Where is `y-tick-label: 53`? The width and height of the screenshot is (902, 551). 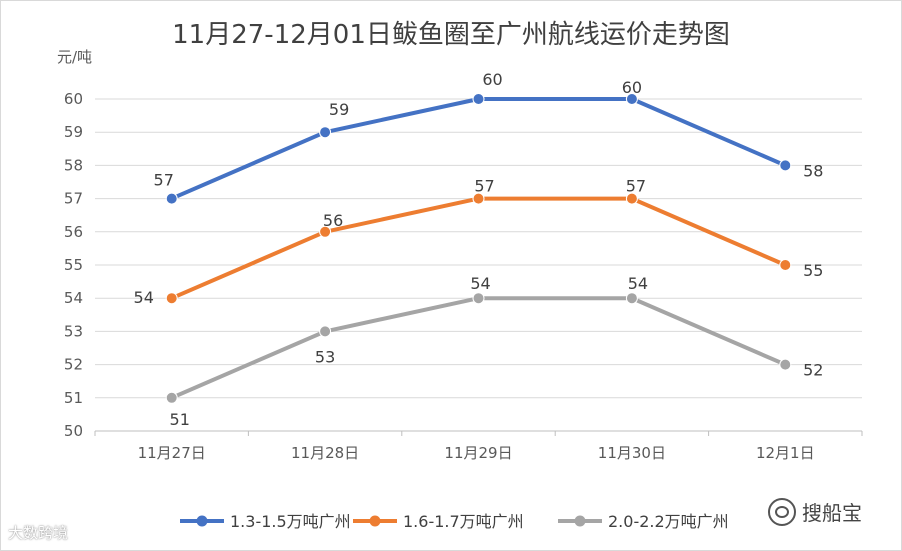 y-tick-label: 53 is located at coordinates (73, 331).